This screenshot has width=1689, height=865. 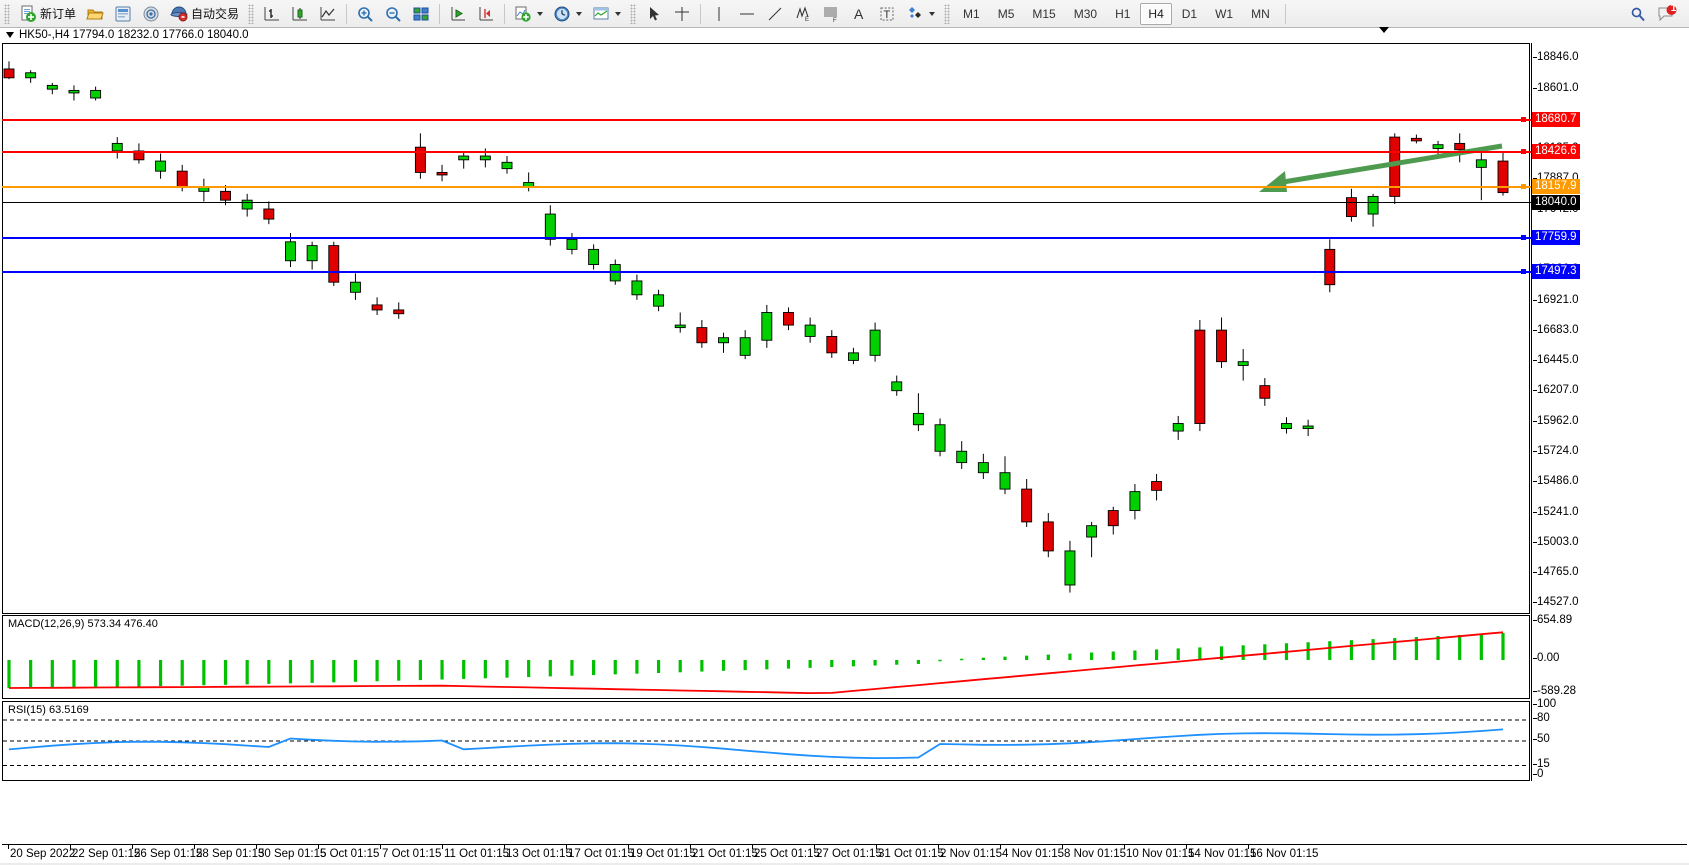 What do you see at coordinates (1033, 854) in the screenshot?
I see `time-label: 4 Nov 01:15` at bounding box center [1033, 854].